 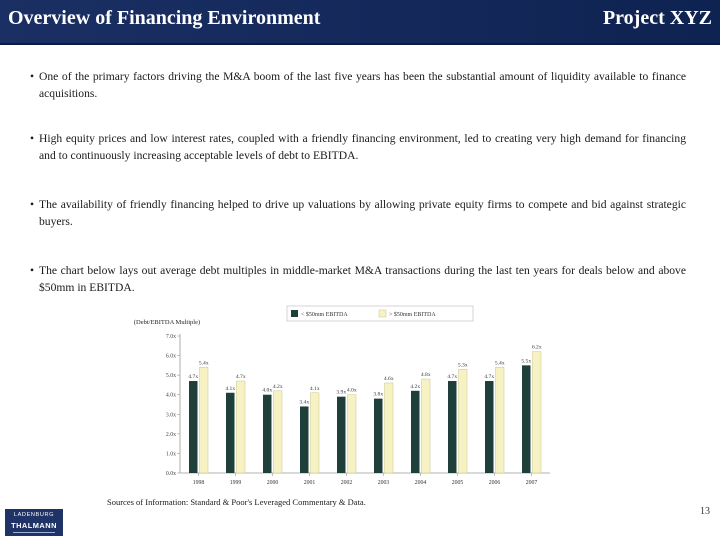 I want to click on x-tick-label: 2002, so click(x=347, y=483).